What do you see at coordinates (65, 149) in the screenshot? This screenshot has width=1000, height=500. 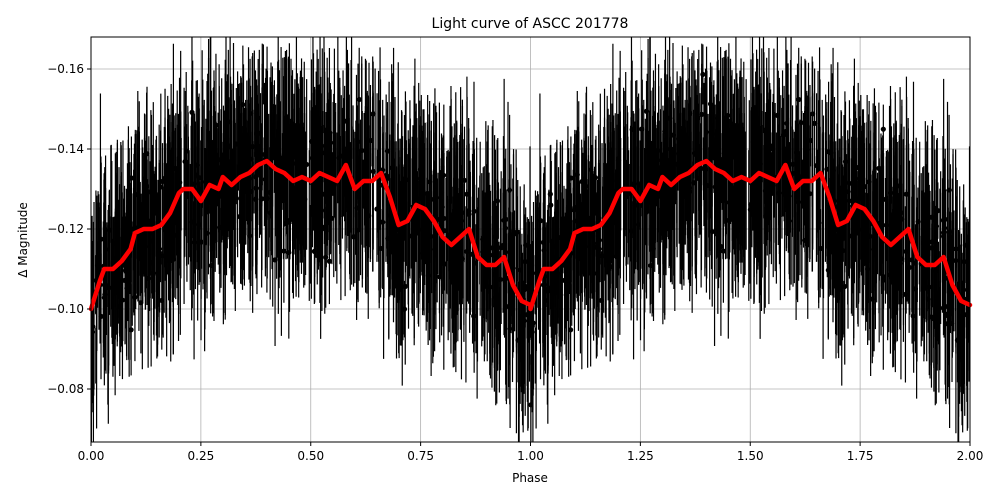 I see `y-tick-label: −0.14` at bounding box center [65, 149].